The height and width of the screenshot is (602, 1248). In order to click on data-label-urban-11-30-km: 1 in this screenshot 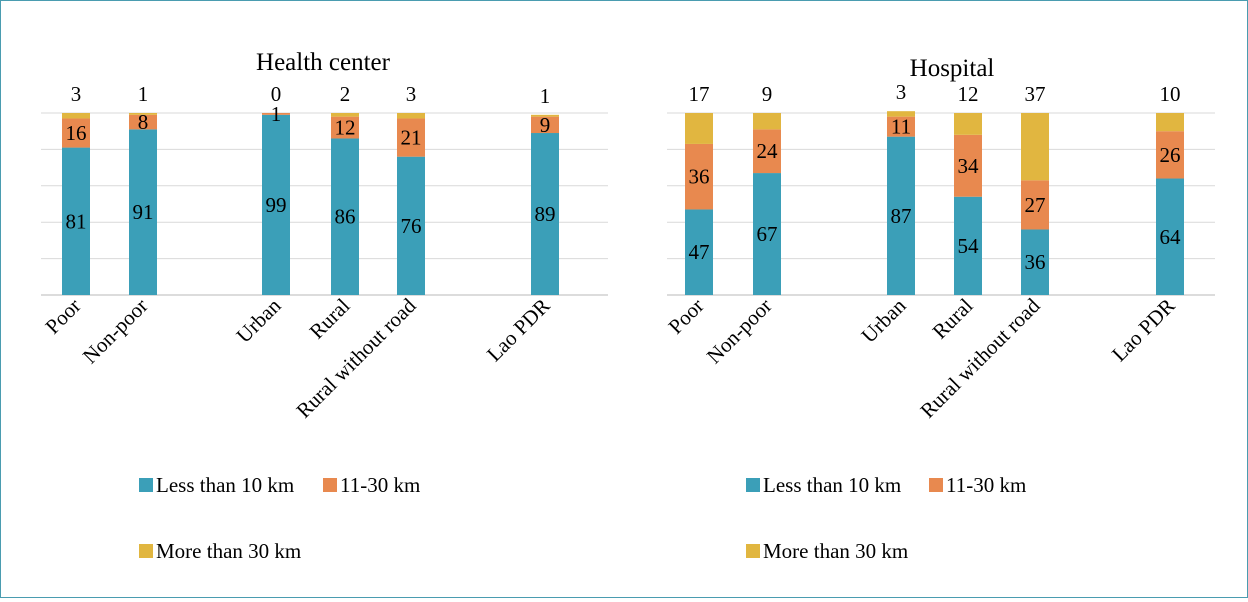, I will do `click(276, 114)`.